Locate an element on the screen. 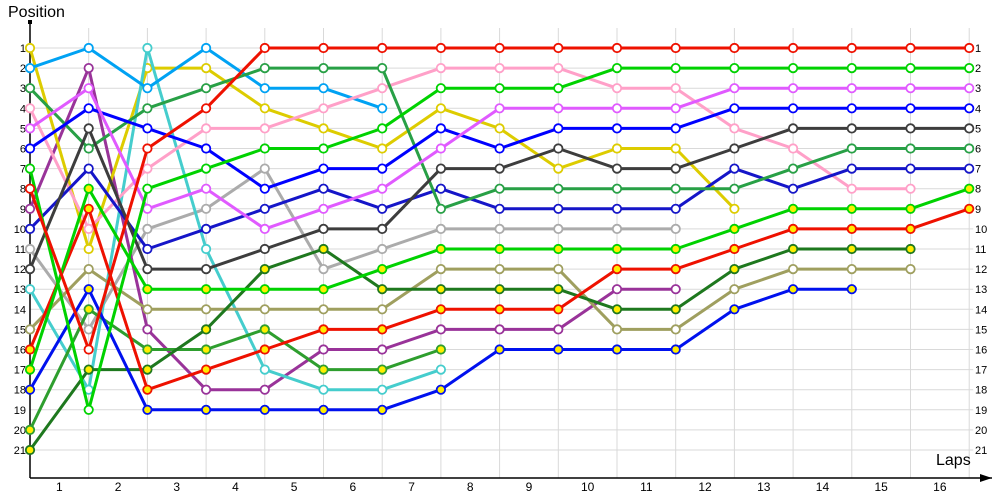  y-tick-label-right: 21 is located at coordinates (981, 451).